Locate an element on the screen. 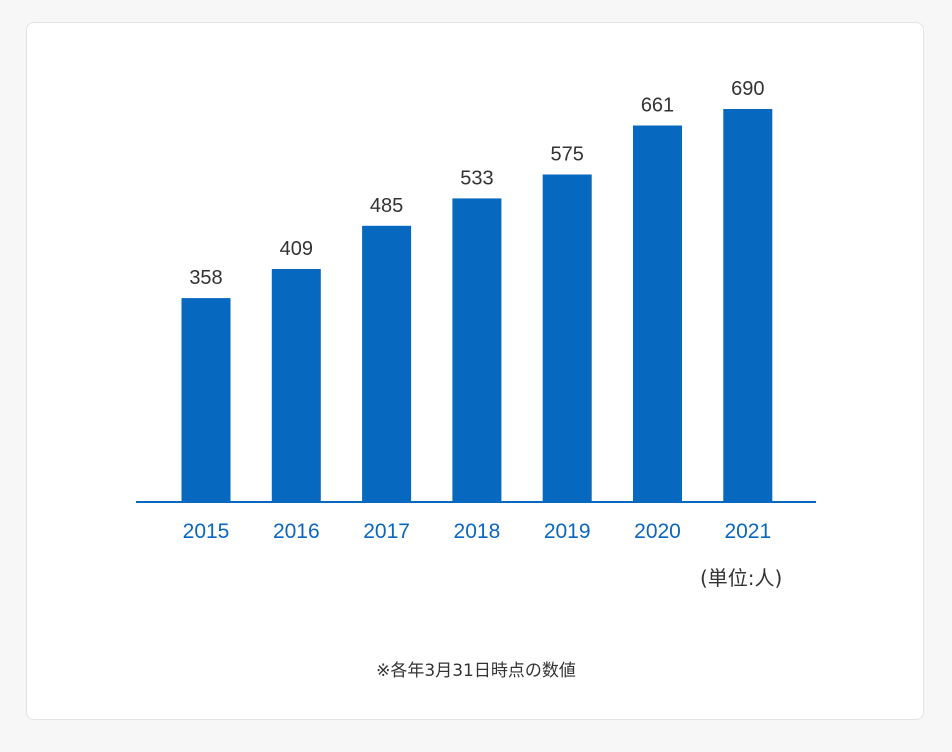 This screenshot has height=752, width=952. footnote: ※各年3月31日時点の数値 is located at coordinates (476, 671).